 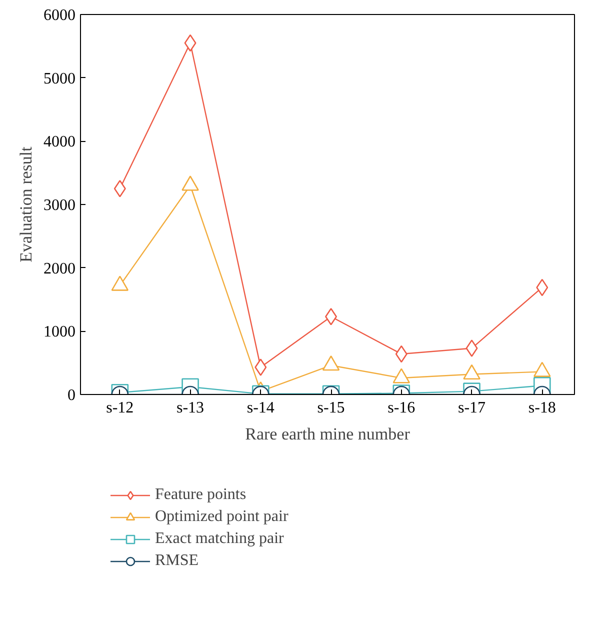 What do you see at coordinates (120, 408) in the screenshot?
I see `x-tick-label: s-12` at bounding box center [120, 408].